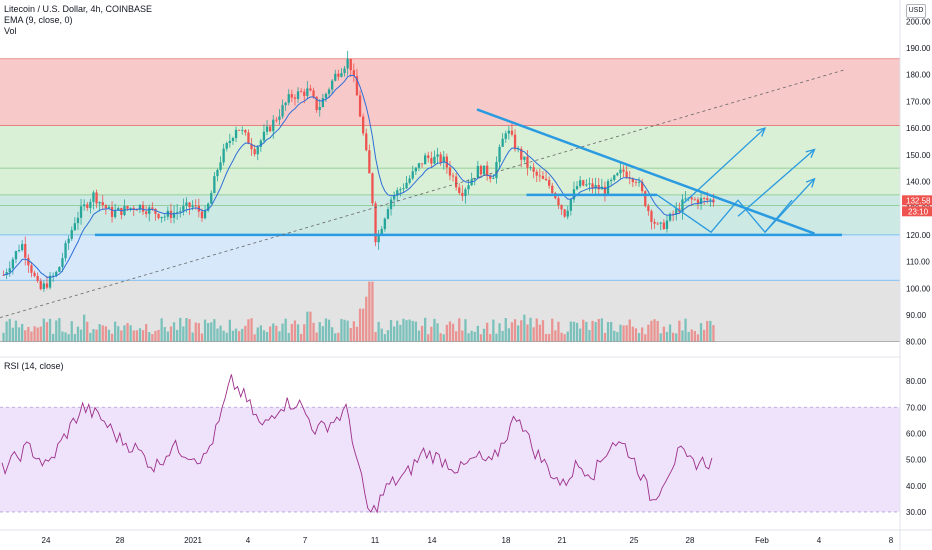 This screenshot has width=932, height=550. Describe the element at coordinates (918, 48) in the screenshot. I see `price-tick-label: 190.00` at that location.